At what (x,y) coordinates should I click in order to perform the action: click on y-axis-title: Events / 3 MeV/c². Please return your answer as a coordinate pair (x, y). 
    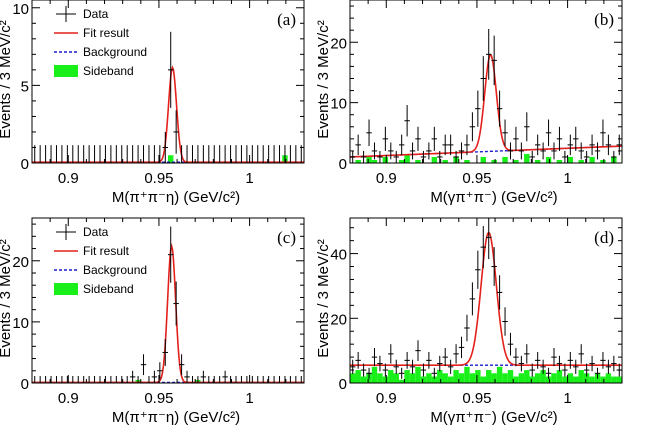
    Looking at the image, I should click on (323, 79).